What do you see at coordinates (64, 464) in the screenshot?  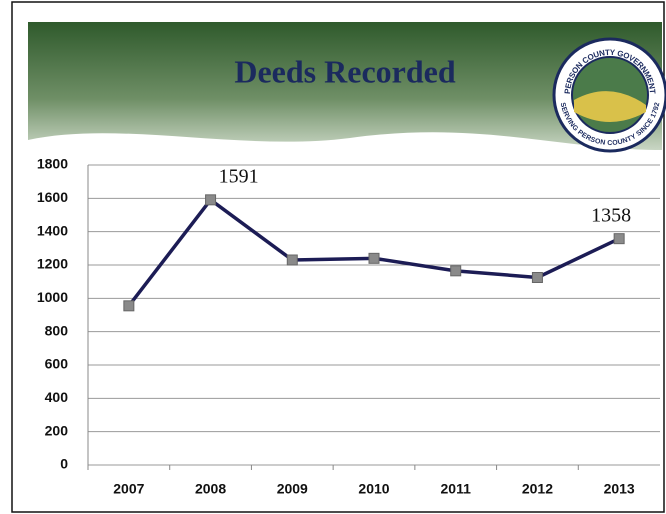 I see `y-tick-label: 0` at bounding box center [64, 464].